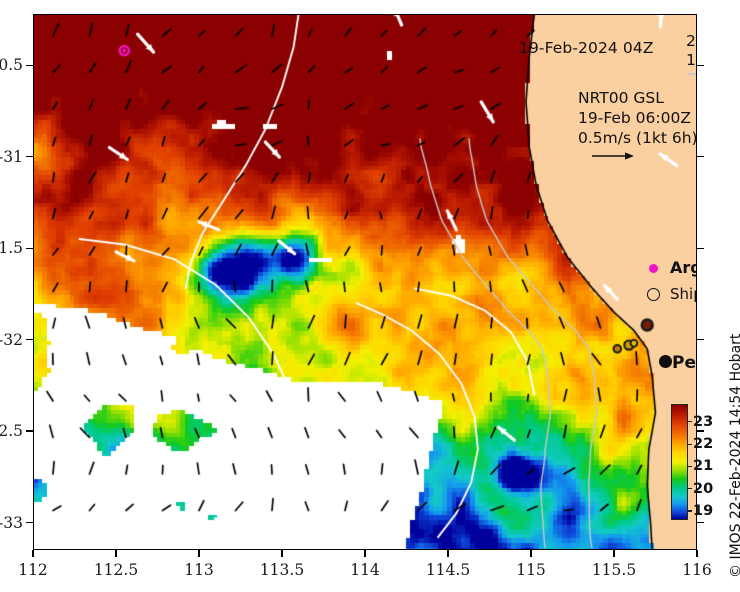 This screenshot has width=740, height=592. I want to click on model-time-label: 19-Feb 06:00Z, so click(634, 118).